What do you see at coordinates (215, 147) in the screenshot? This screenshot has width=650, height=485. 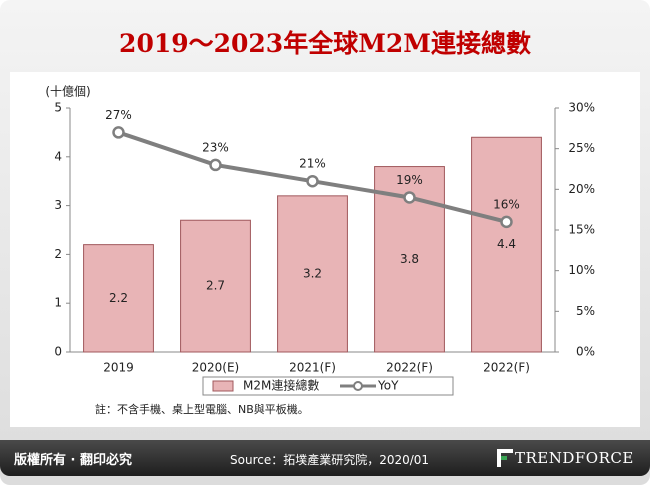 I see `line-value-label: 23%` at bounding box center [215, 147].